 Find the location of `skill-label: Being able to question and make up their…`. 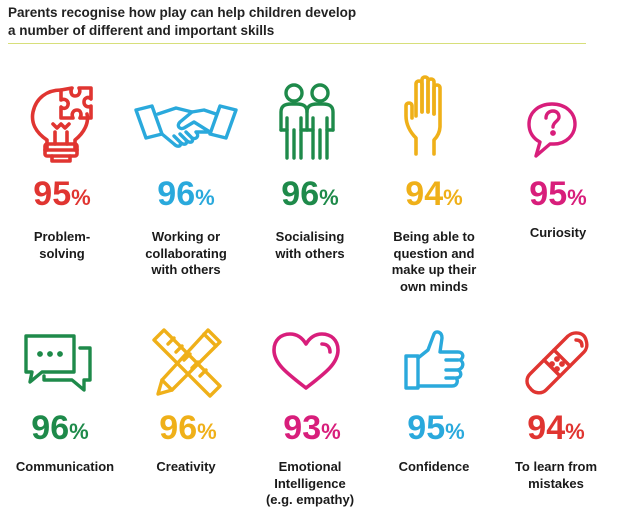

skill-label: Being able to question and make up their… is located at coordinates (434, 261).